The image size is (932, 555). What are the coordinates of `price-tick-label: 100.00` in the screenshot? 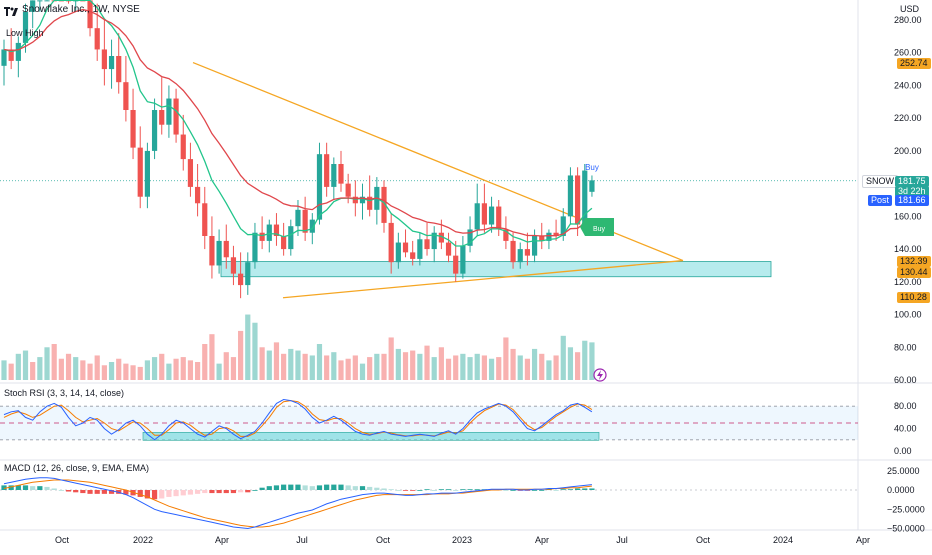 It's located at (908, 315).